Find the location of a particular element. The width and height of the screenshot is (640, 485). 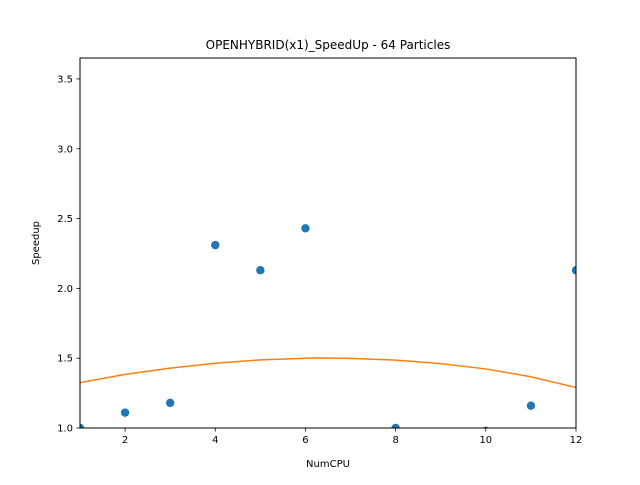

y-tick-label: 3.0 is located at coordinates (65, 149).